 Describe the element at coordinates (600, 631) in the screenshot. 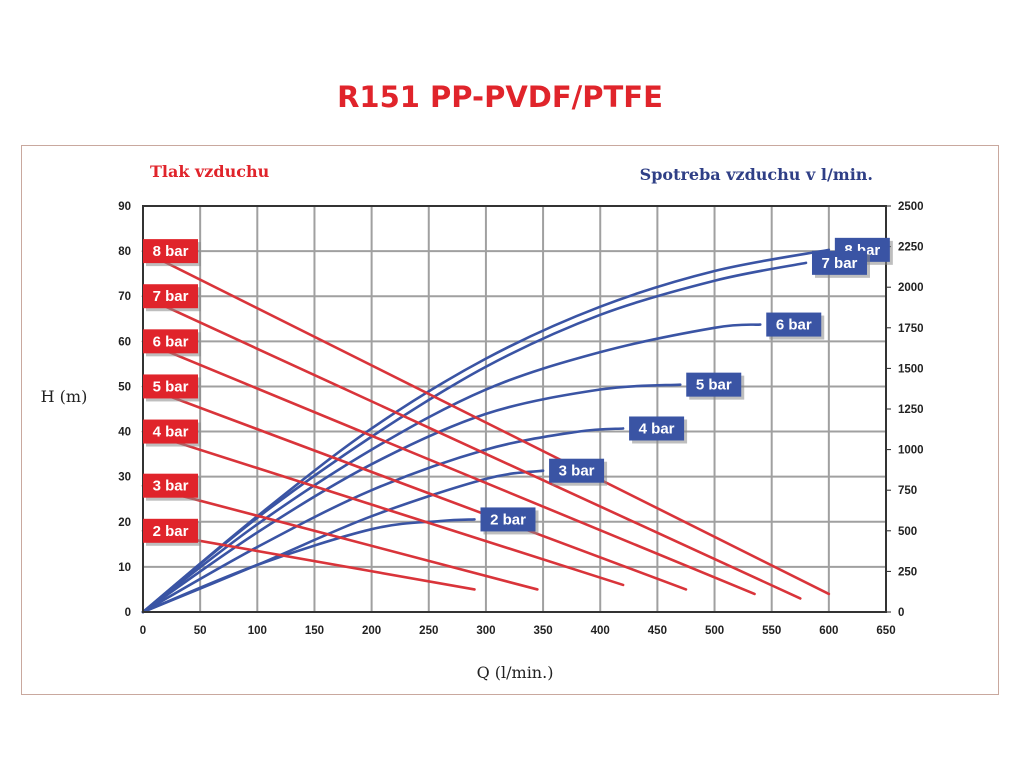

I see `x-tick-label: 400` at that location.